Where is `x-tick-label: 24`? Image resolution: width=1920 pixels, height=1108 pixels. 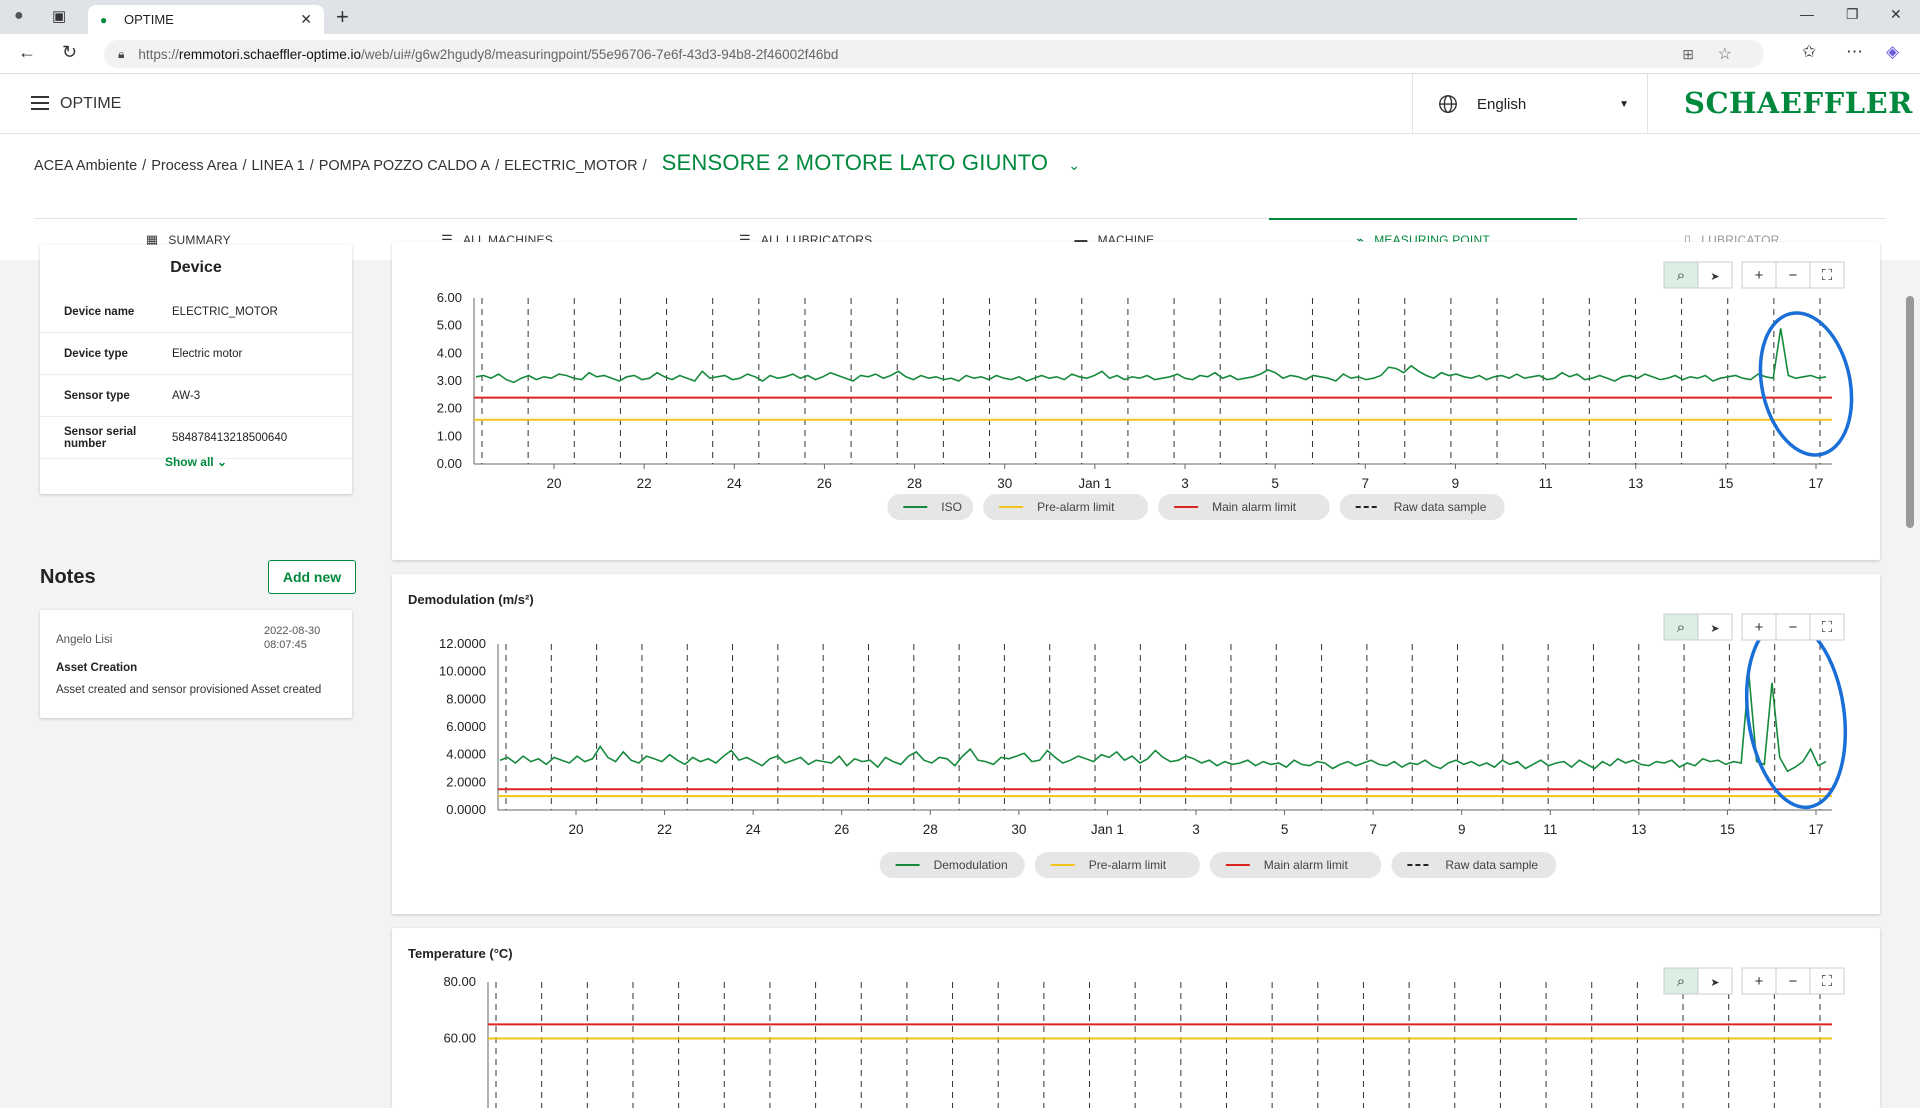 x-tick-label: 24 is located at coordinates (735, 483).